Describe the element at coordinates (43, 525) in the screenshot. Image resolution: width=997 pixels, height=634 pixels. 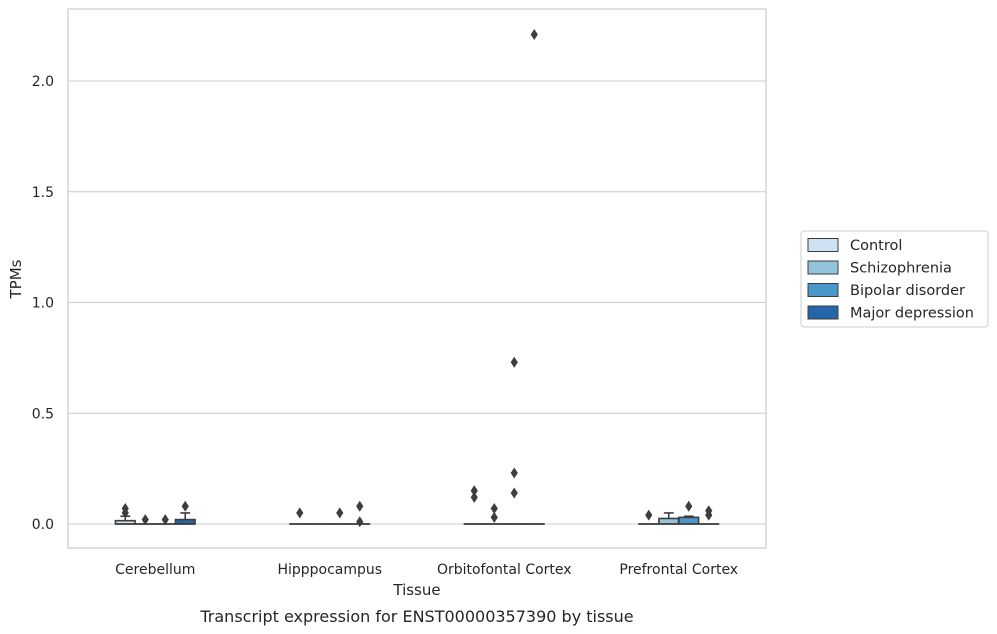
I see `y-tick-label: 0.0` at that location.